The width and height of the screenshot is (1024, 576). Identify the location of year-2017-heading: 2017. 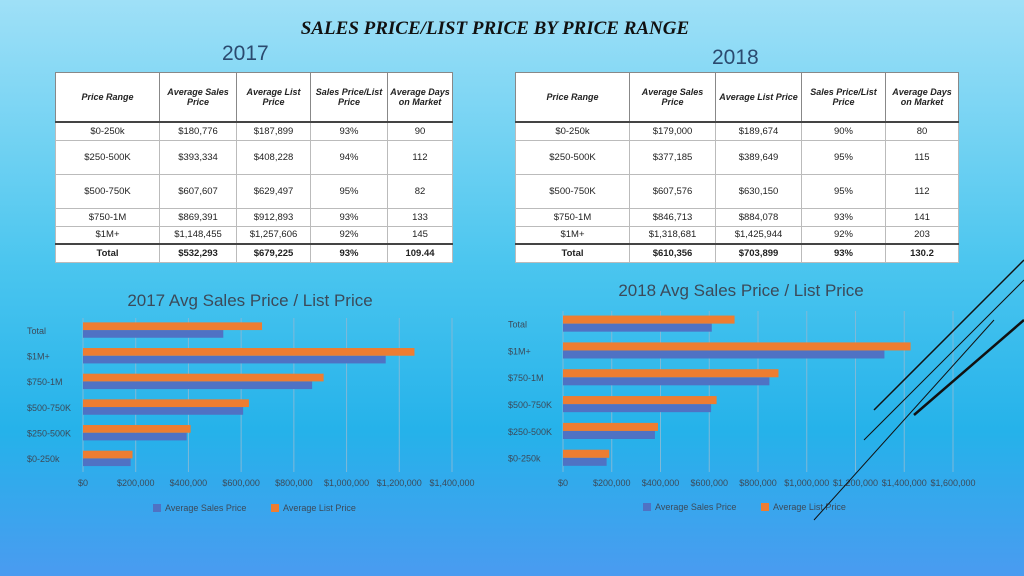
(245, 53).